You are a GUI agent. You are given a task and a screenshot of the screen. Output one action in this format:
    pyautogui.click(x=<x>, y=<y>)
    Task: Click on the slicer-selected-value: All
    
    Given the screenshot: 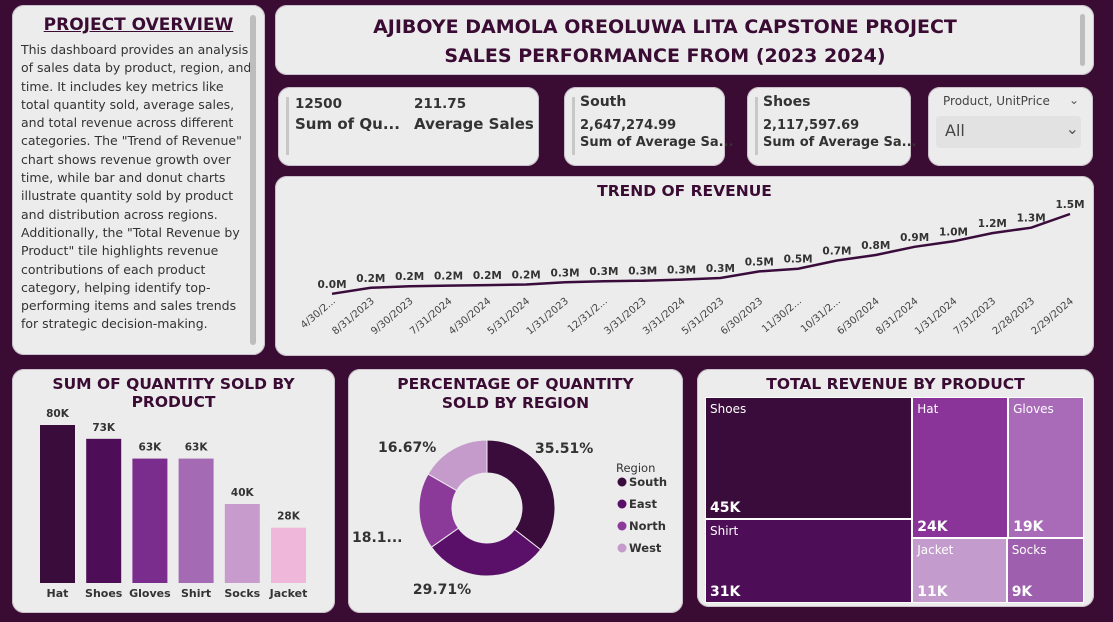 What is the action you would take?
    pyautogui.click(x=955, y=130)
    